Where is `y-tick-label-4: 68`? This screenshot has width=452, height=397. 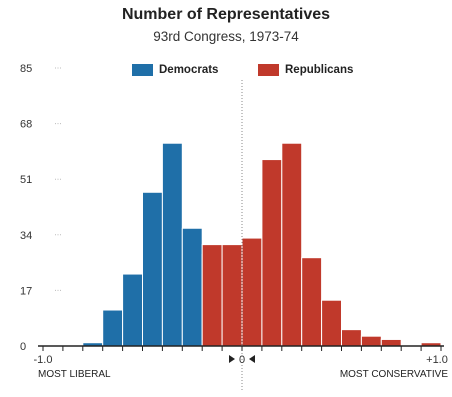
y-tick-label-4: 68 is located at coordinates (26, 125).